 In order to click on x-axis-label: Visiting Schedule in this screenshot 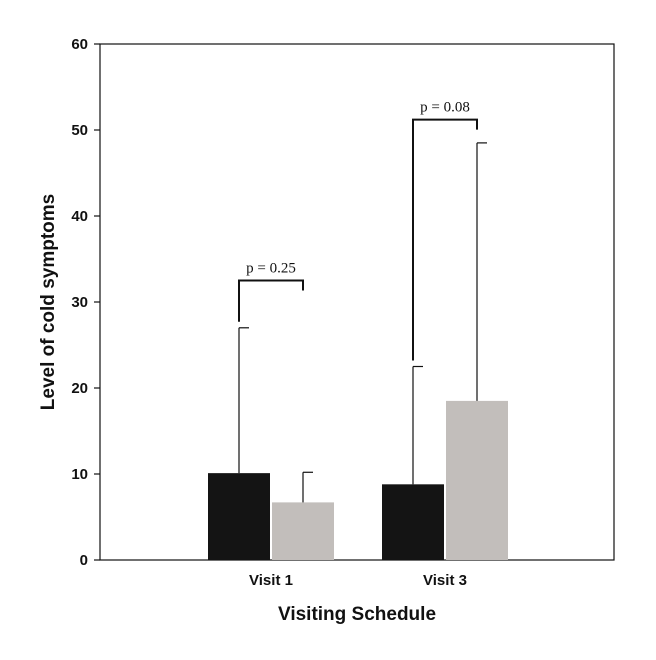, I will do `click(357, 614)`.